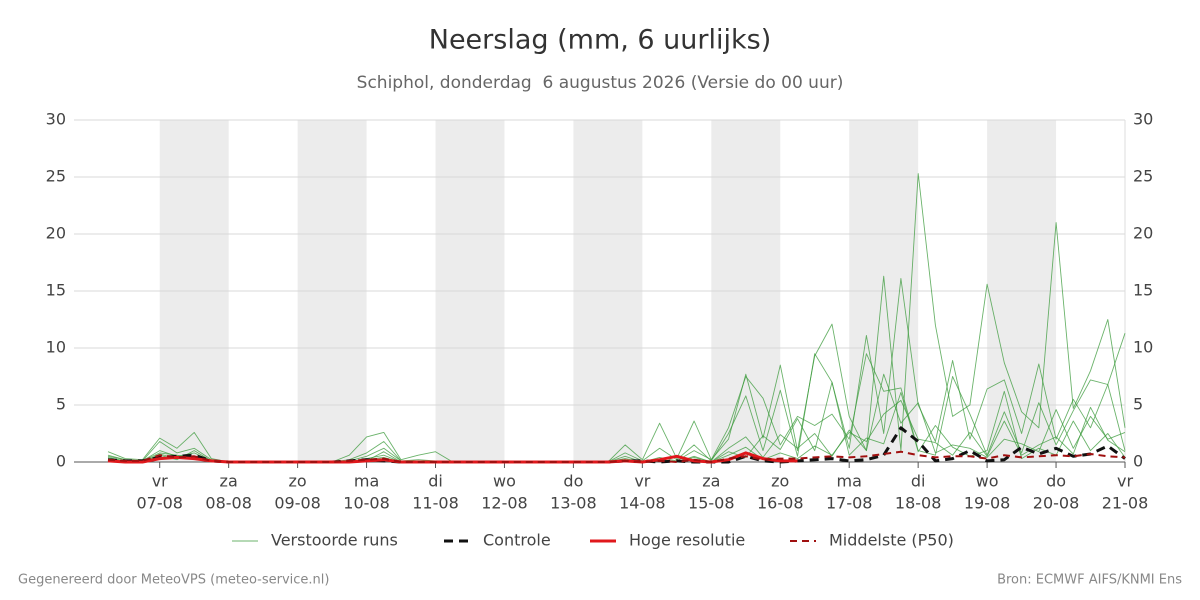  Describe the element at coordinates (1138, 461) in the screenshot. I see `y2-tick-label: 0` at that location.